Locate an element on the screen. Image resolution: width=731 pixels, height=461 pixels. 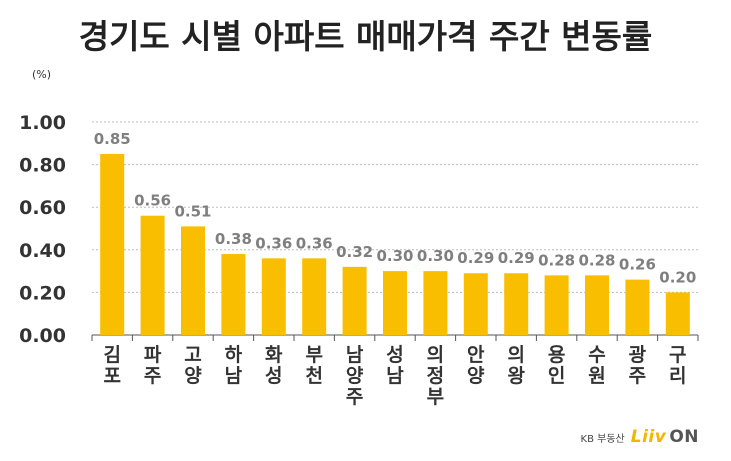
value-label: 0.38 is located at coordinates (233, 239).